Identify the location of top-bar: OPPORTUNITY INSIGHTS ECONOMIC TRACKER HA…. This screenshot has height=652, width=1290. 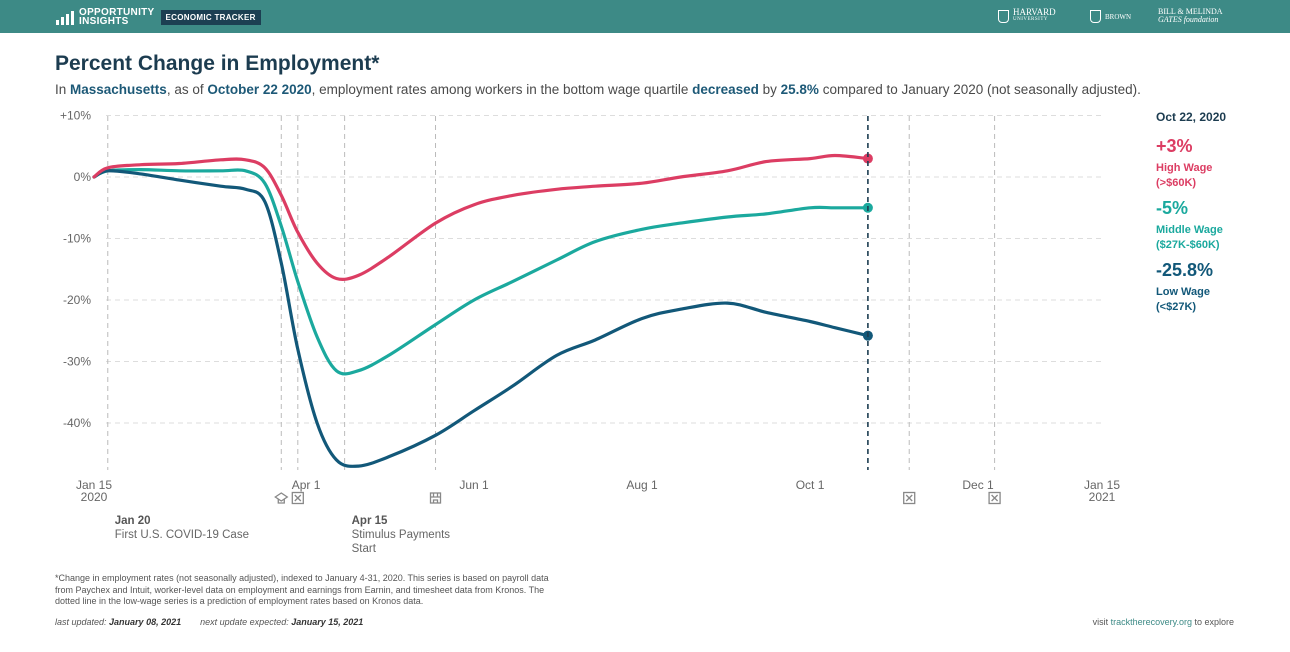
(645, 16).